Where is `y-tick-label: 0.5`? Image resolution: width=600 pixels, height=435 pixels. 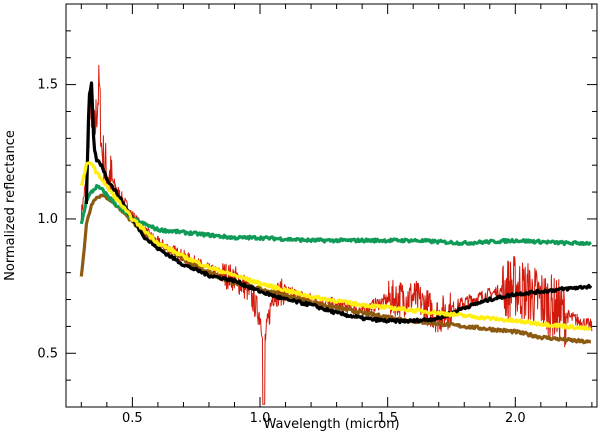
y-tick-label: 0.5 is located at coordinates (47, 353).